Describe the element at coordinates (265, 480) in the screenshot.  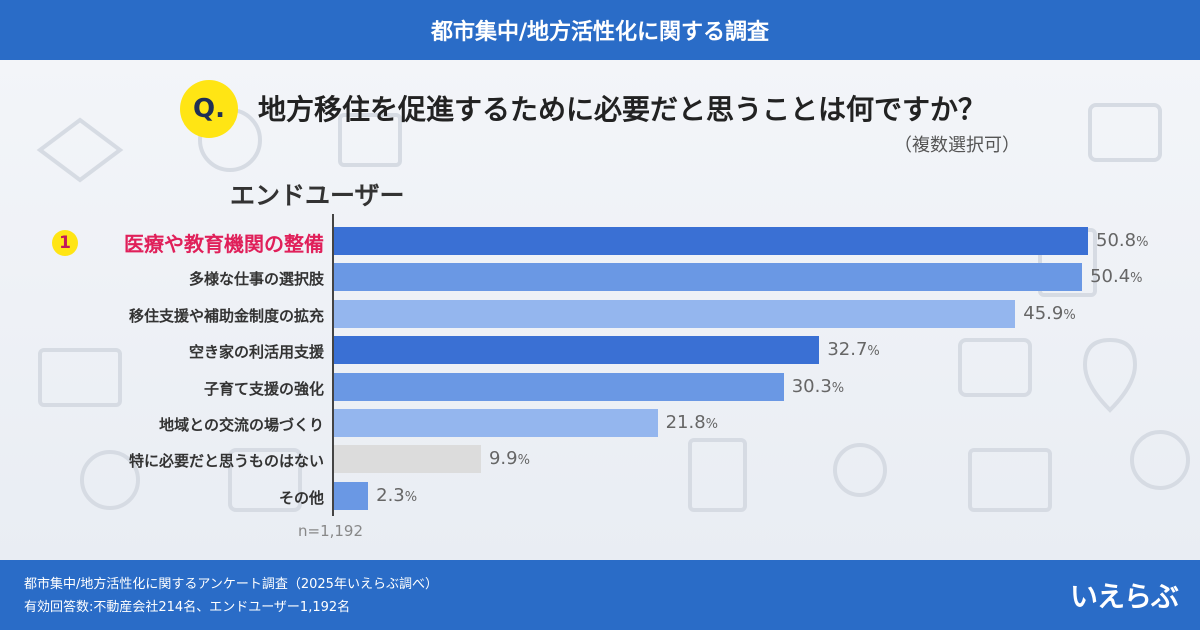
I see `calendar-icon` at that location.